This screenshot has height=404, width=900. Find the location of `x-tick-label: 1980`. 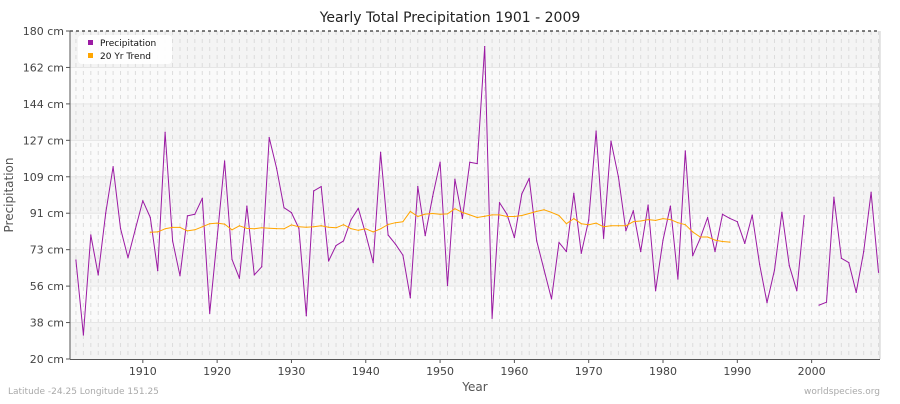

x-tick-label: 1980 is located at coordinates (663, 371).